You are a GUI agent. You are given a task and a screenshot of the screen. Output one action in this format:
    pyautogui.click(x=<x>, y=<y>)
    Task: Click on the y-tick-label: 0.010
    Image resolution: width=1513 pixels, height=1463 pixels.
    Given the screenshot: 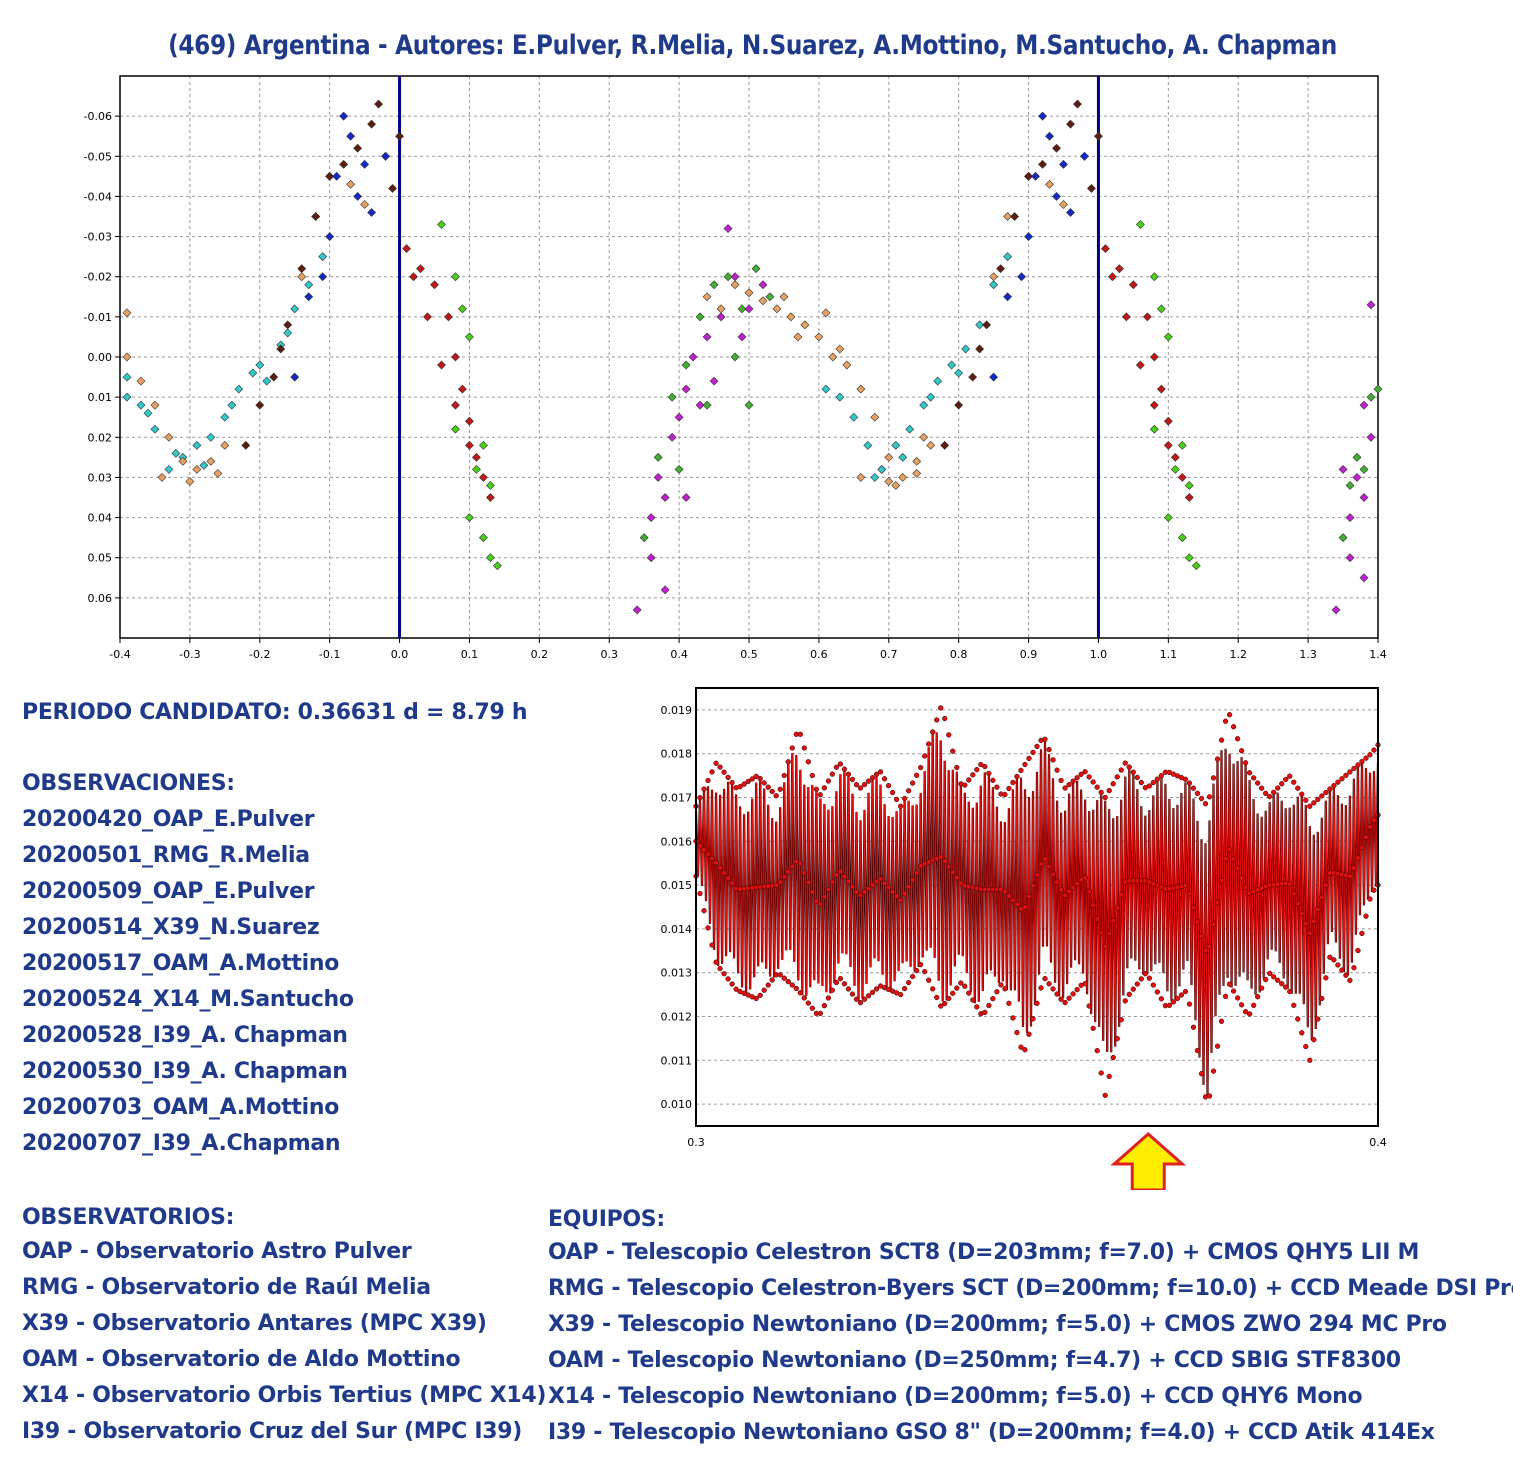 What is the action you would take?
    pyautogui.click(x=677, y=1104)
    